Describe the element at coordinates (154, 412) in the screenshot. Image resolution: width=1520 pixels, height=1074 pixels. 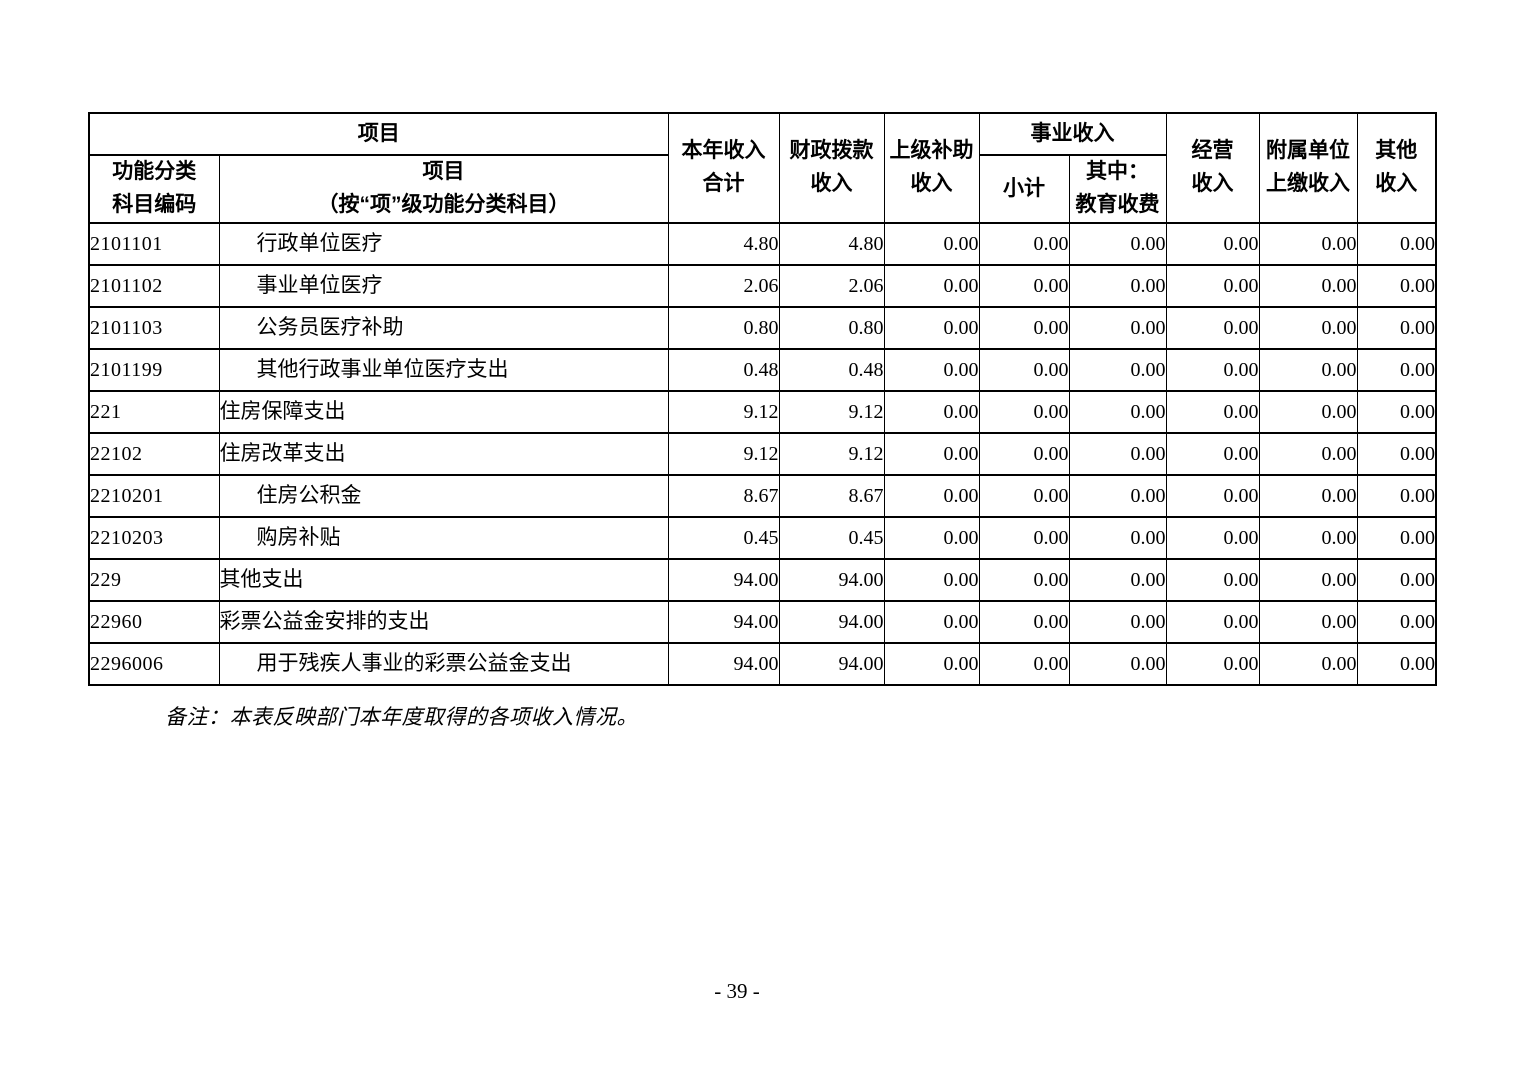
I see `row-code: 221` at that location.